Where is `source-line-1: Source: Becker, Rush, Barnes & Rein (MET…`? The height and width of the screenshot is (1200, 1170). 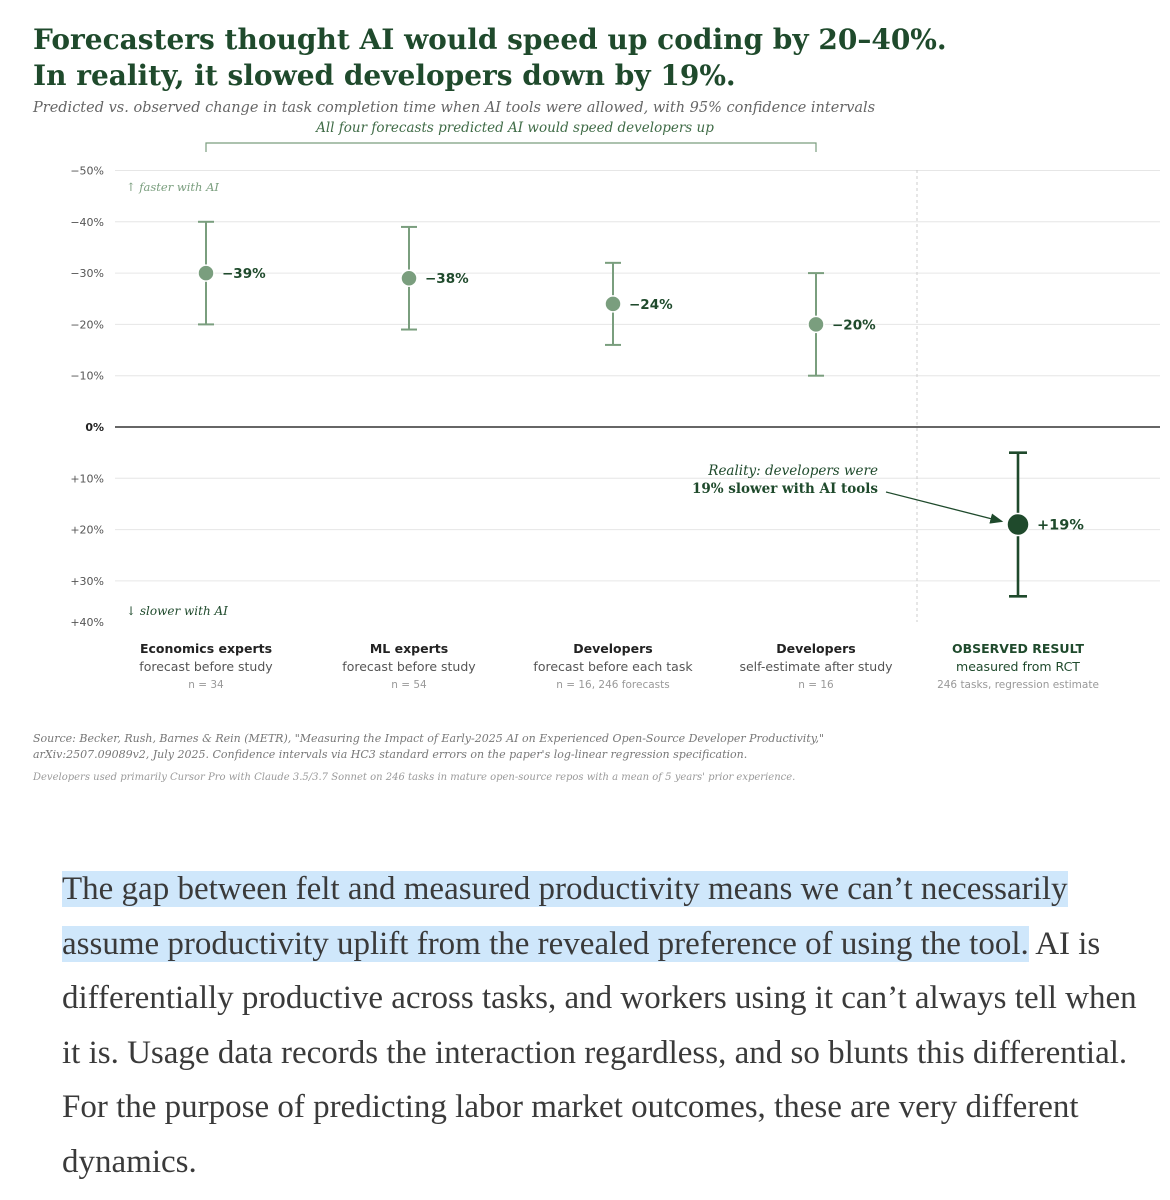 source-line-1: Source: Becker, Rush, Barnes & Rein (MET… is located at coordinates (429, 738).